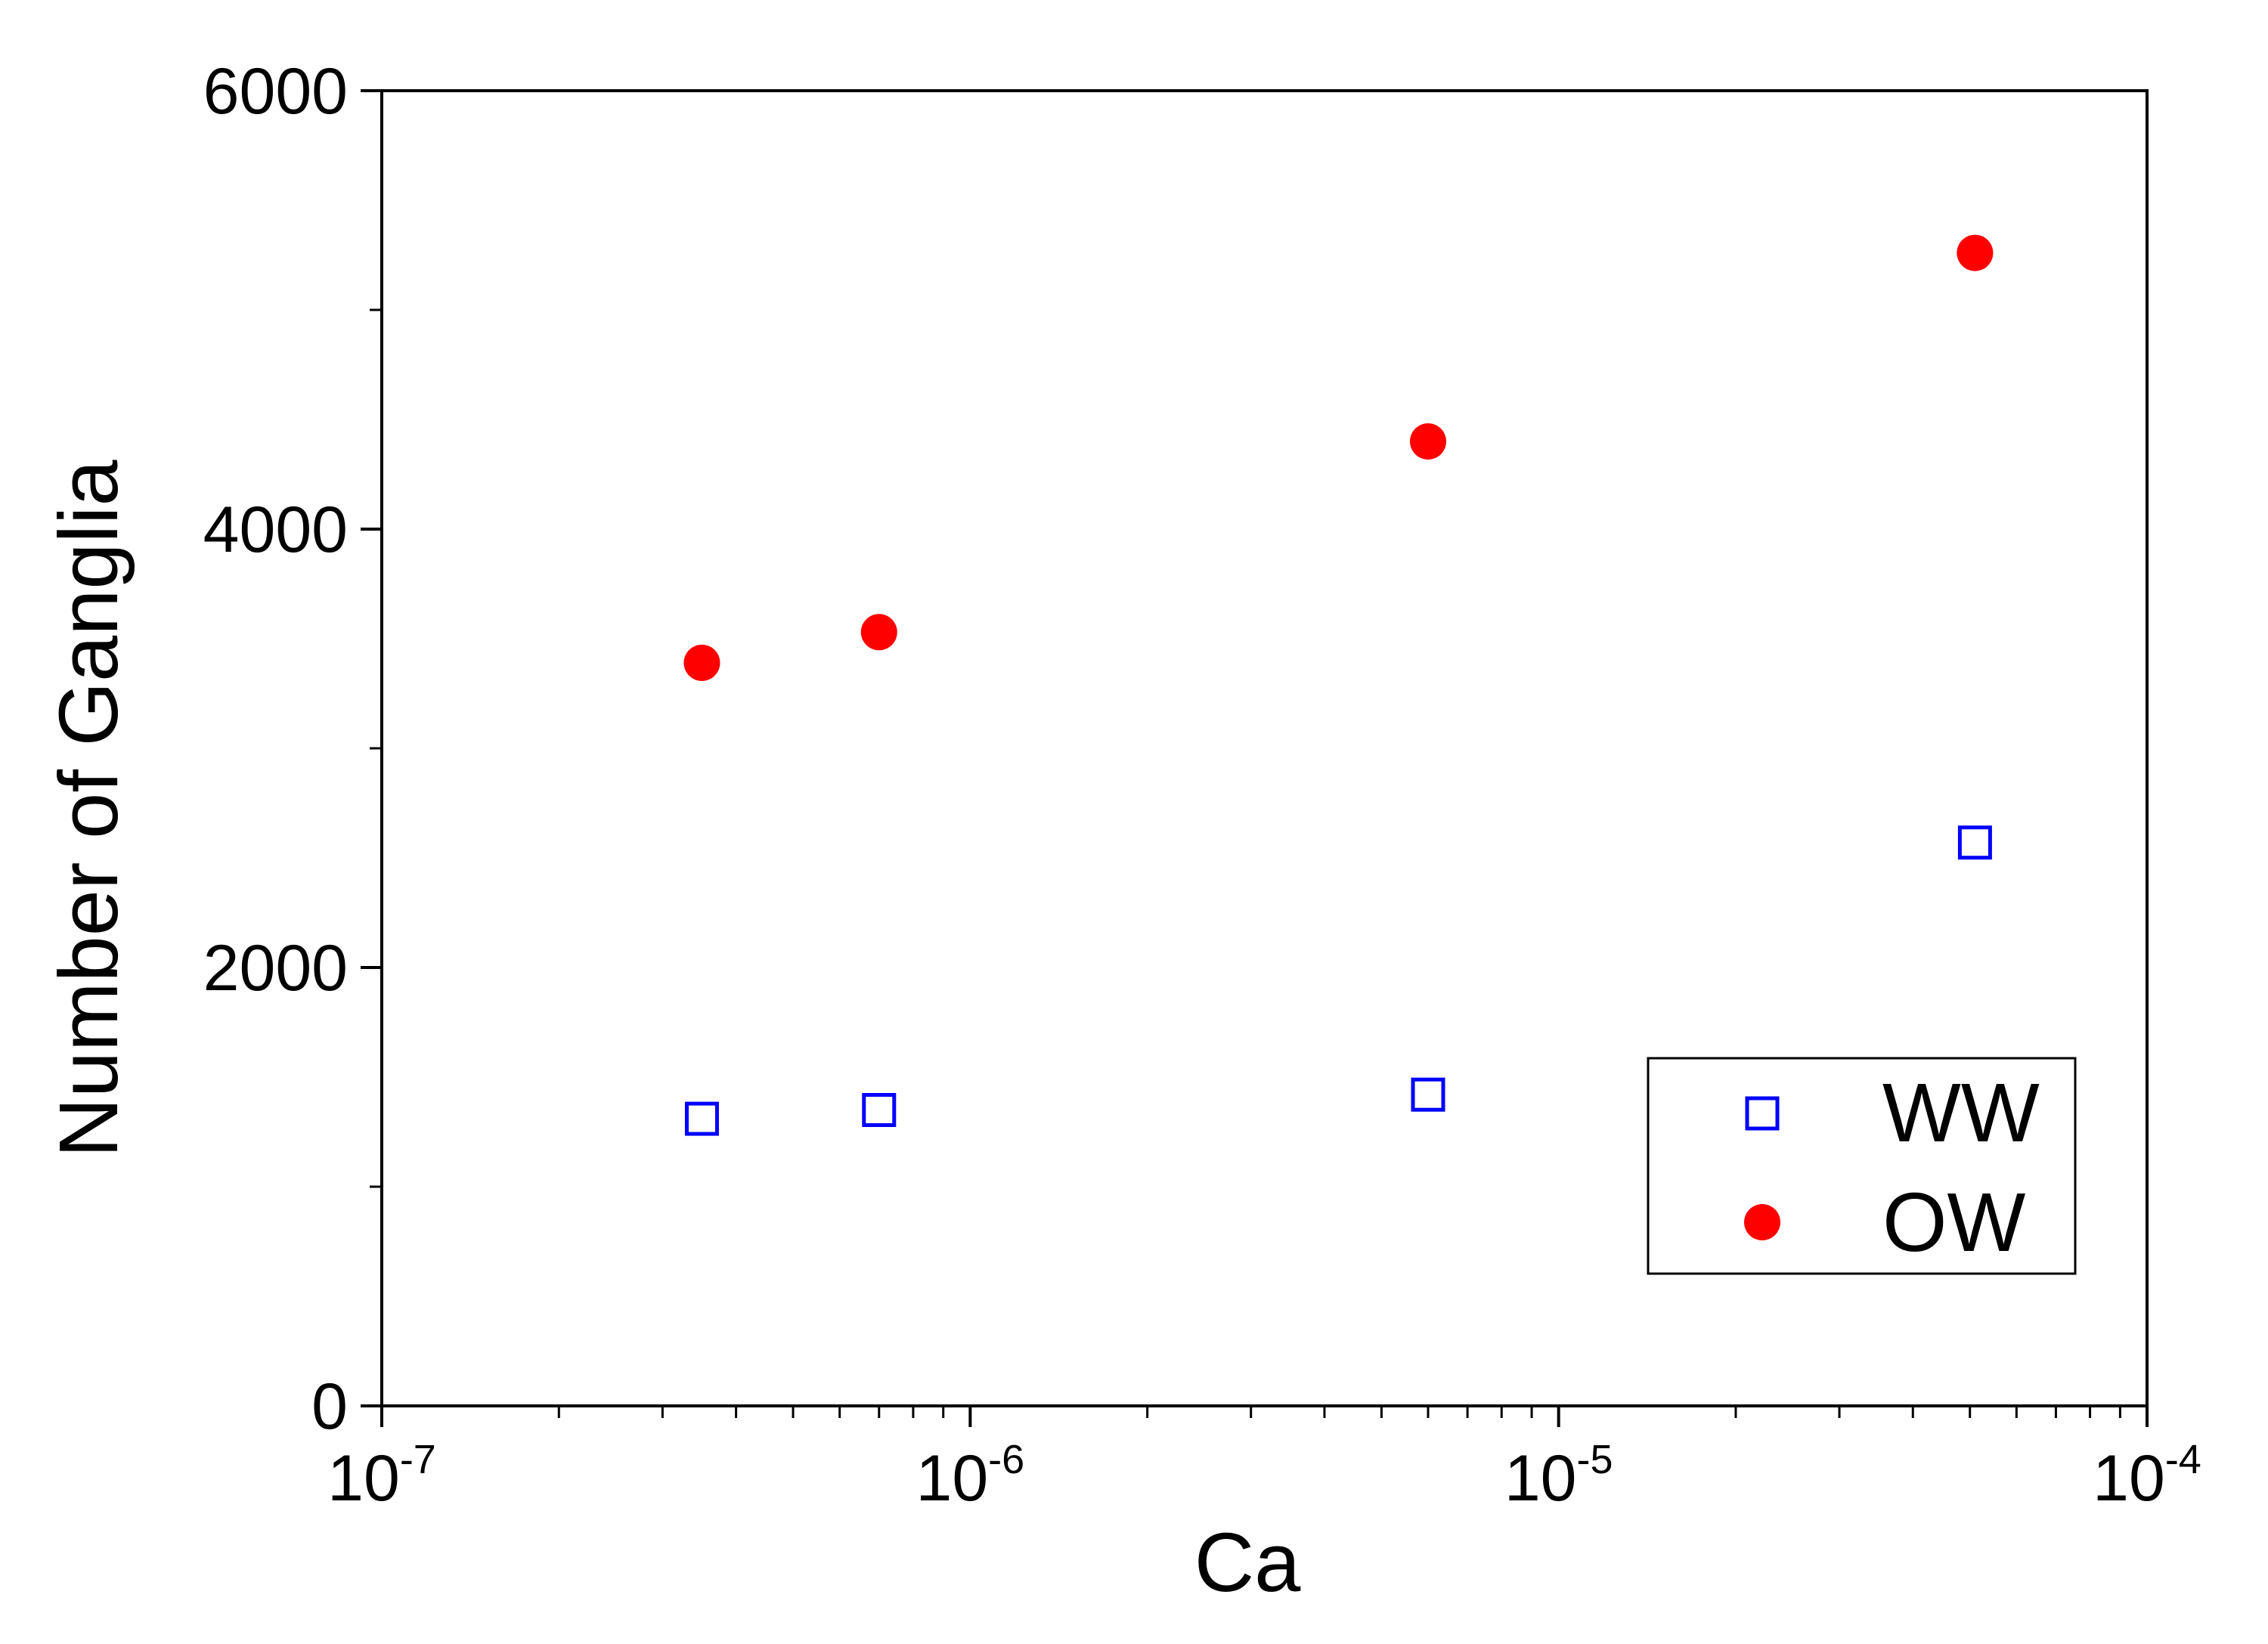  What do you see at coordinates (2147, 1476) in the screenshot?
I see `x-tick-label: 10⁻⁴` at bounding box center [2147, 1476].